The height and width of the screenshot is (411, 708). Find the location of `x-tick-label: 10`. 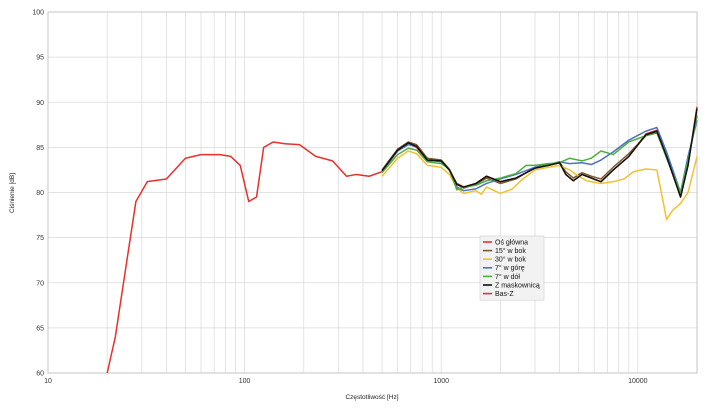

x-tick-label: 10 is located at coordinates (48, 381).